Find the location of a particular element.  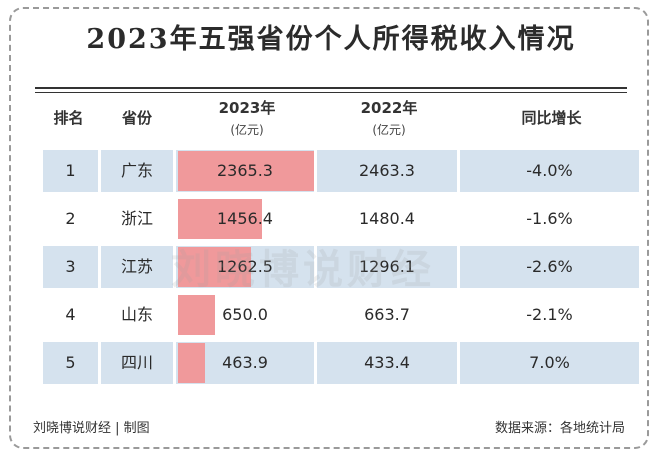

header-2022: 2022年 is located at coordinates (389, 108).